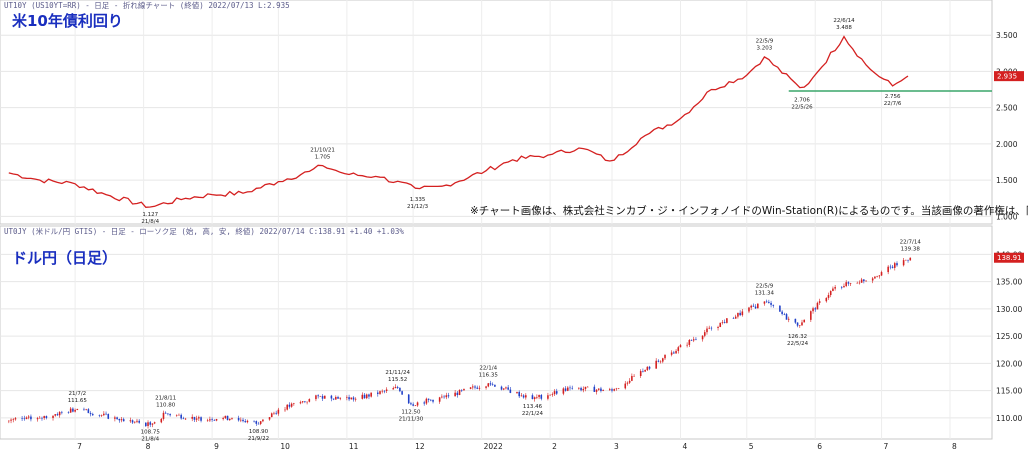 The height and width of the screenshot is (453, 1028). Describe the element at coordinates (886, 446) in the screenshot. I see `x-tick-label: 7` at that location.